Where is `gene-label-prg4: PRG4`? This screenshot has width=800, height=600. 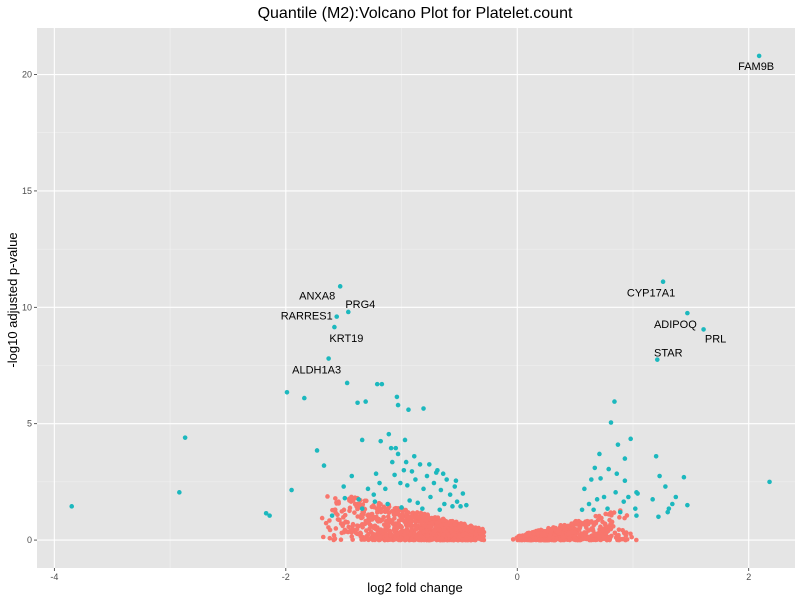
gene-label-prg4: PRG4 is located at coordinates (360, 305).